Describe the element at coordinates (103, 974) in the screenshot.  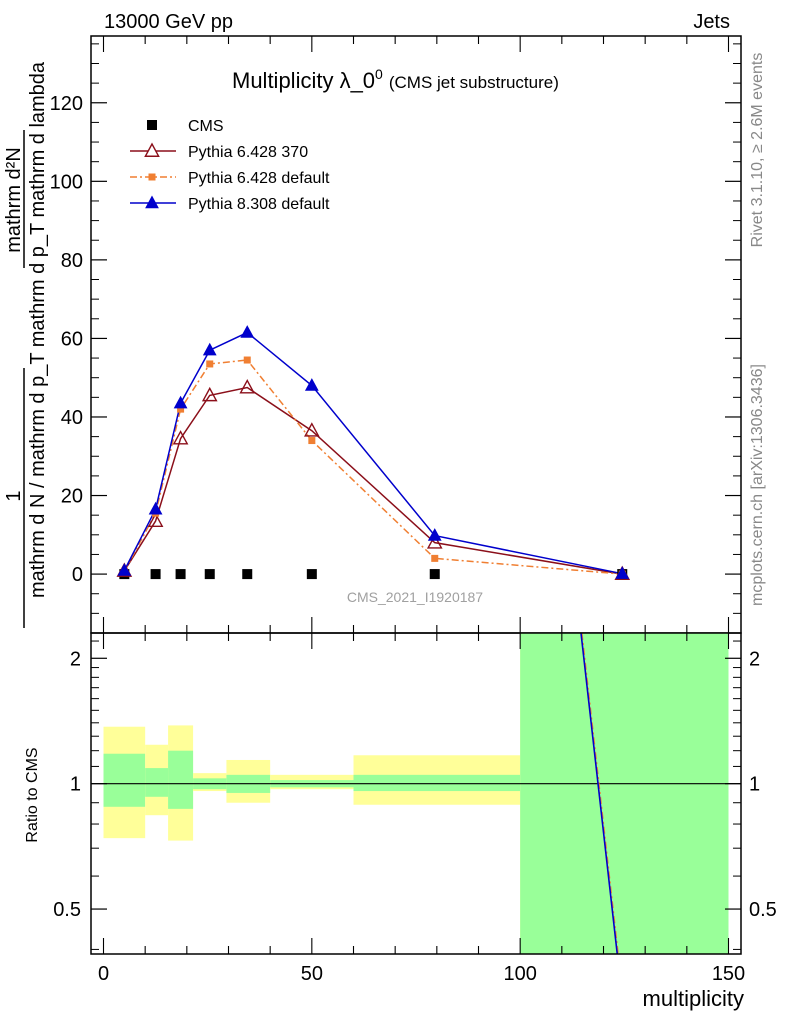
I see `xtick-label: 0` at that location.